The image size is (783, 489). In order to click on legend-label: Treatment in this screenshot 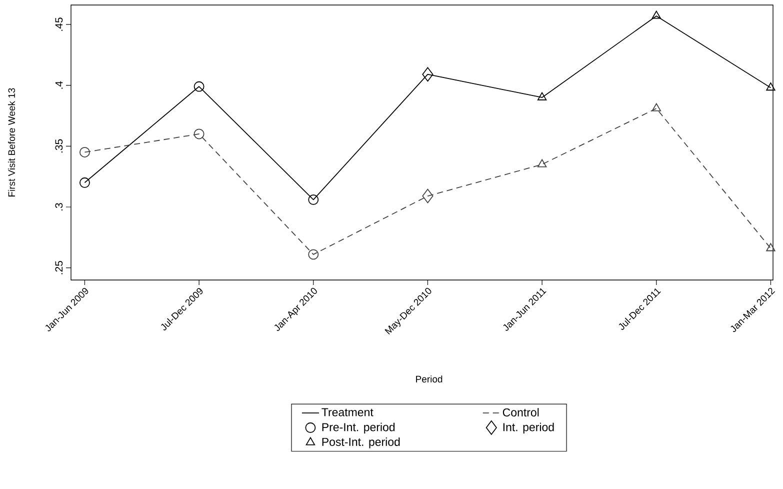, I will do `click(348, 412)`.